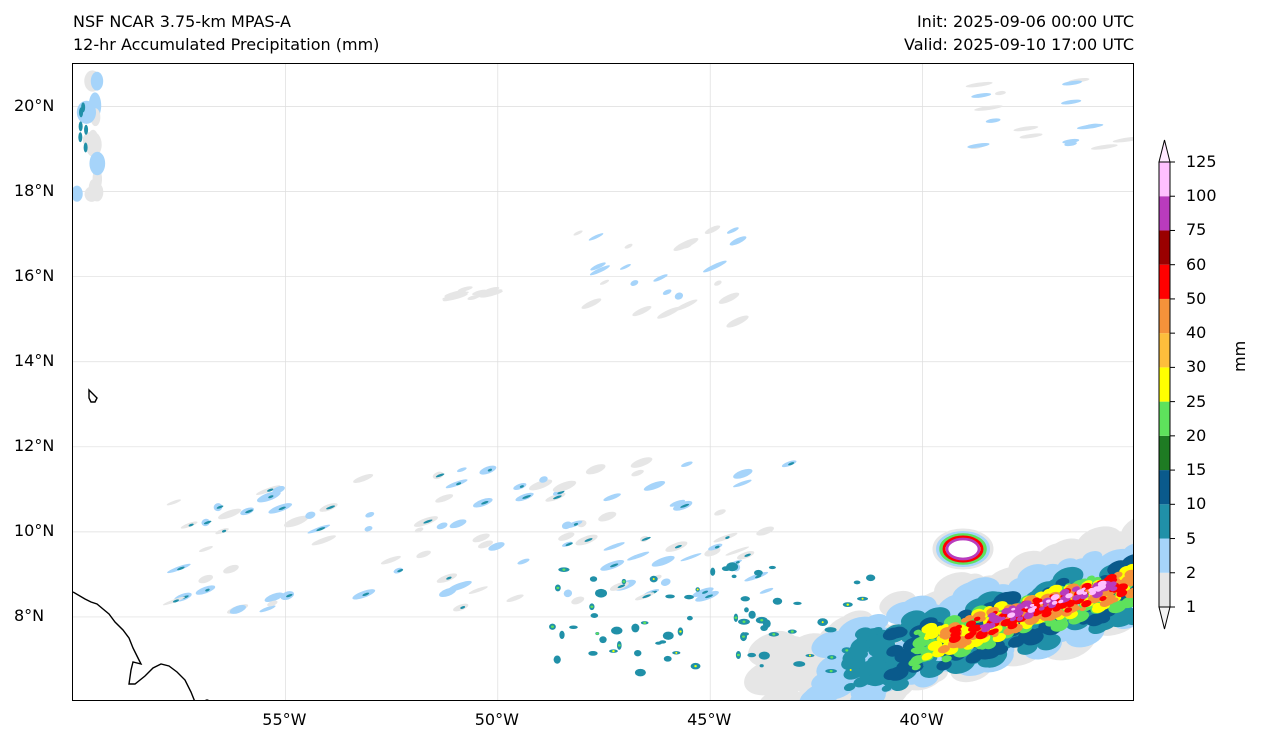 The height and width of the screenshot is (745, 1262). I want to click on lon-label: 45°W, so click(709, 719).